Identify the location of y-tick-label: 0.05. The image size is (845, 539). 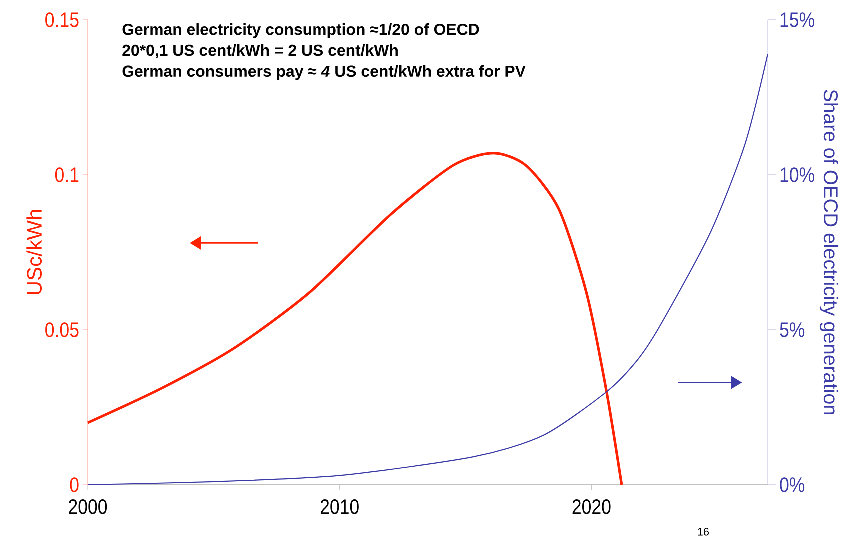
(62, 330).